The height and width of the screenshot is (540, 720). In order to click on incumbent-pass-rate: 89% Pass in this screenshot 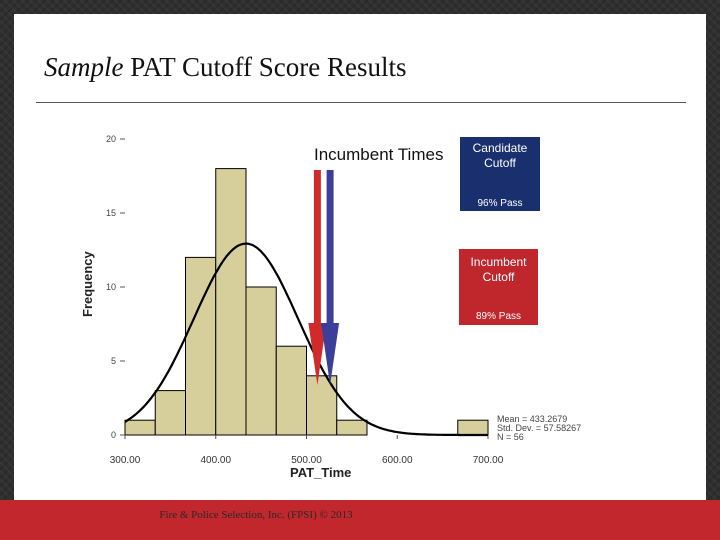, I will do `click(498, 316)`.